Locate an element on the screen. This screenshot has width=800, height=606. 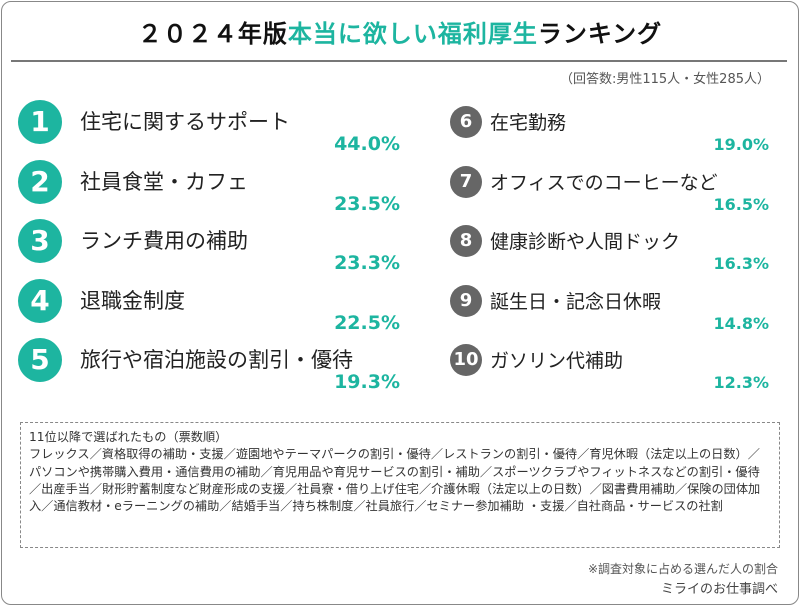
rank-badge: 5 is located at coordinates (40, 360).